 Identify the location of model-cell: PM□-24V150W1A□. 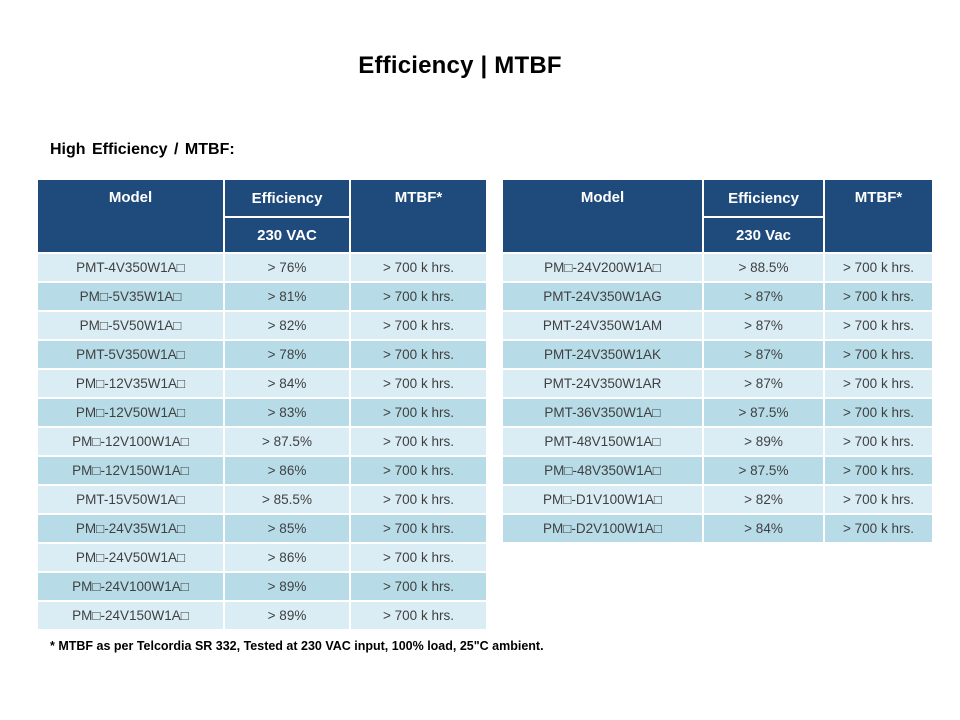
(131, 615).